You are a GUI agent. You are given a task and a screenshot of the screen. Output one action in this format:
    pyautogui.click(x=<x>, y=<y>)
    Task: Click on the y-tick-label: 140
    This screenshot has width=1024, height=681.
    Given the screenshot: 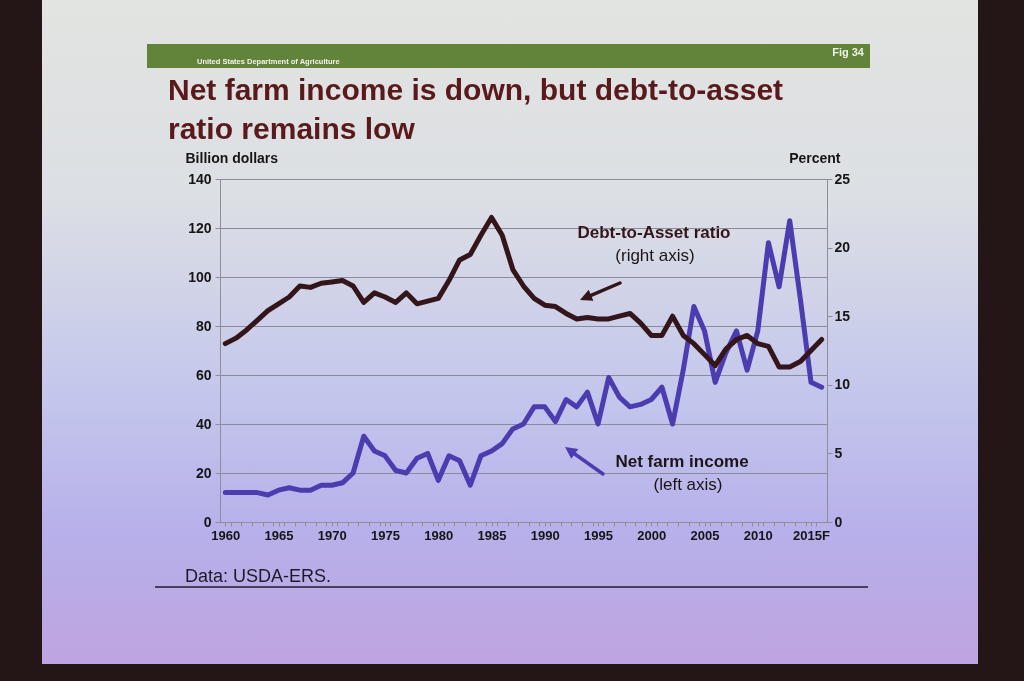 What is the action you would take?
    pyautogui.click(x=200, y=178)
    